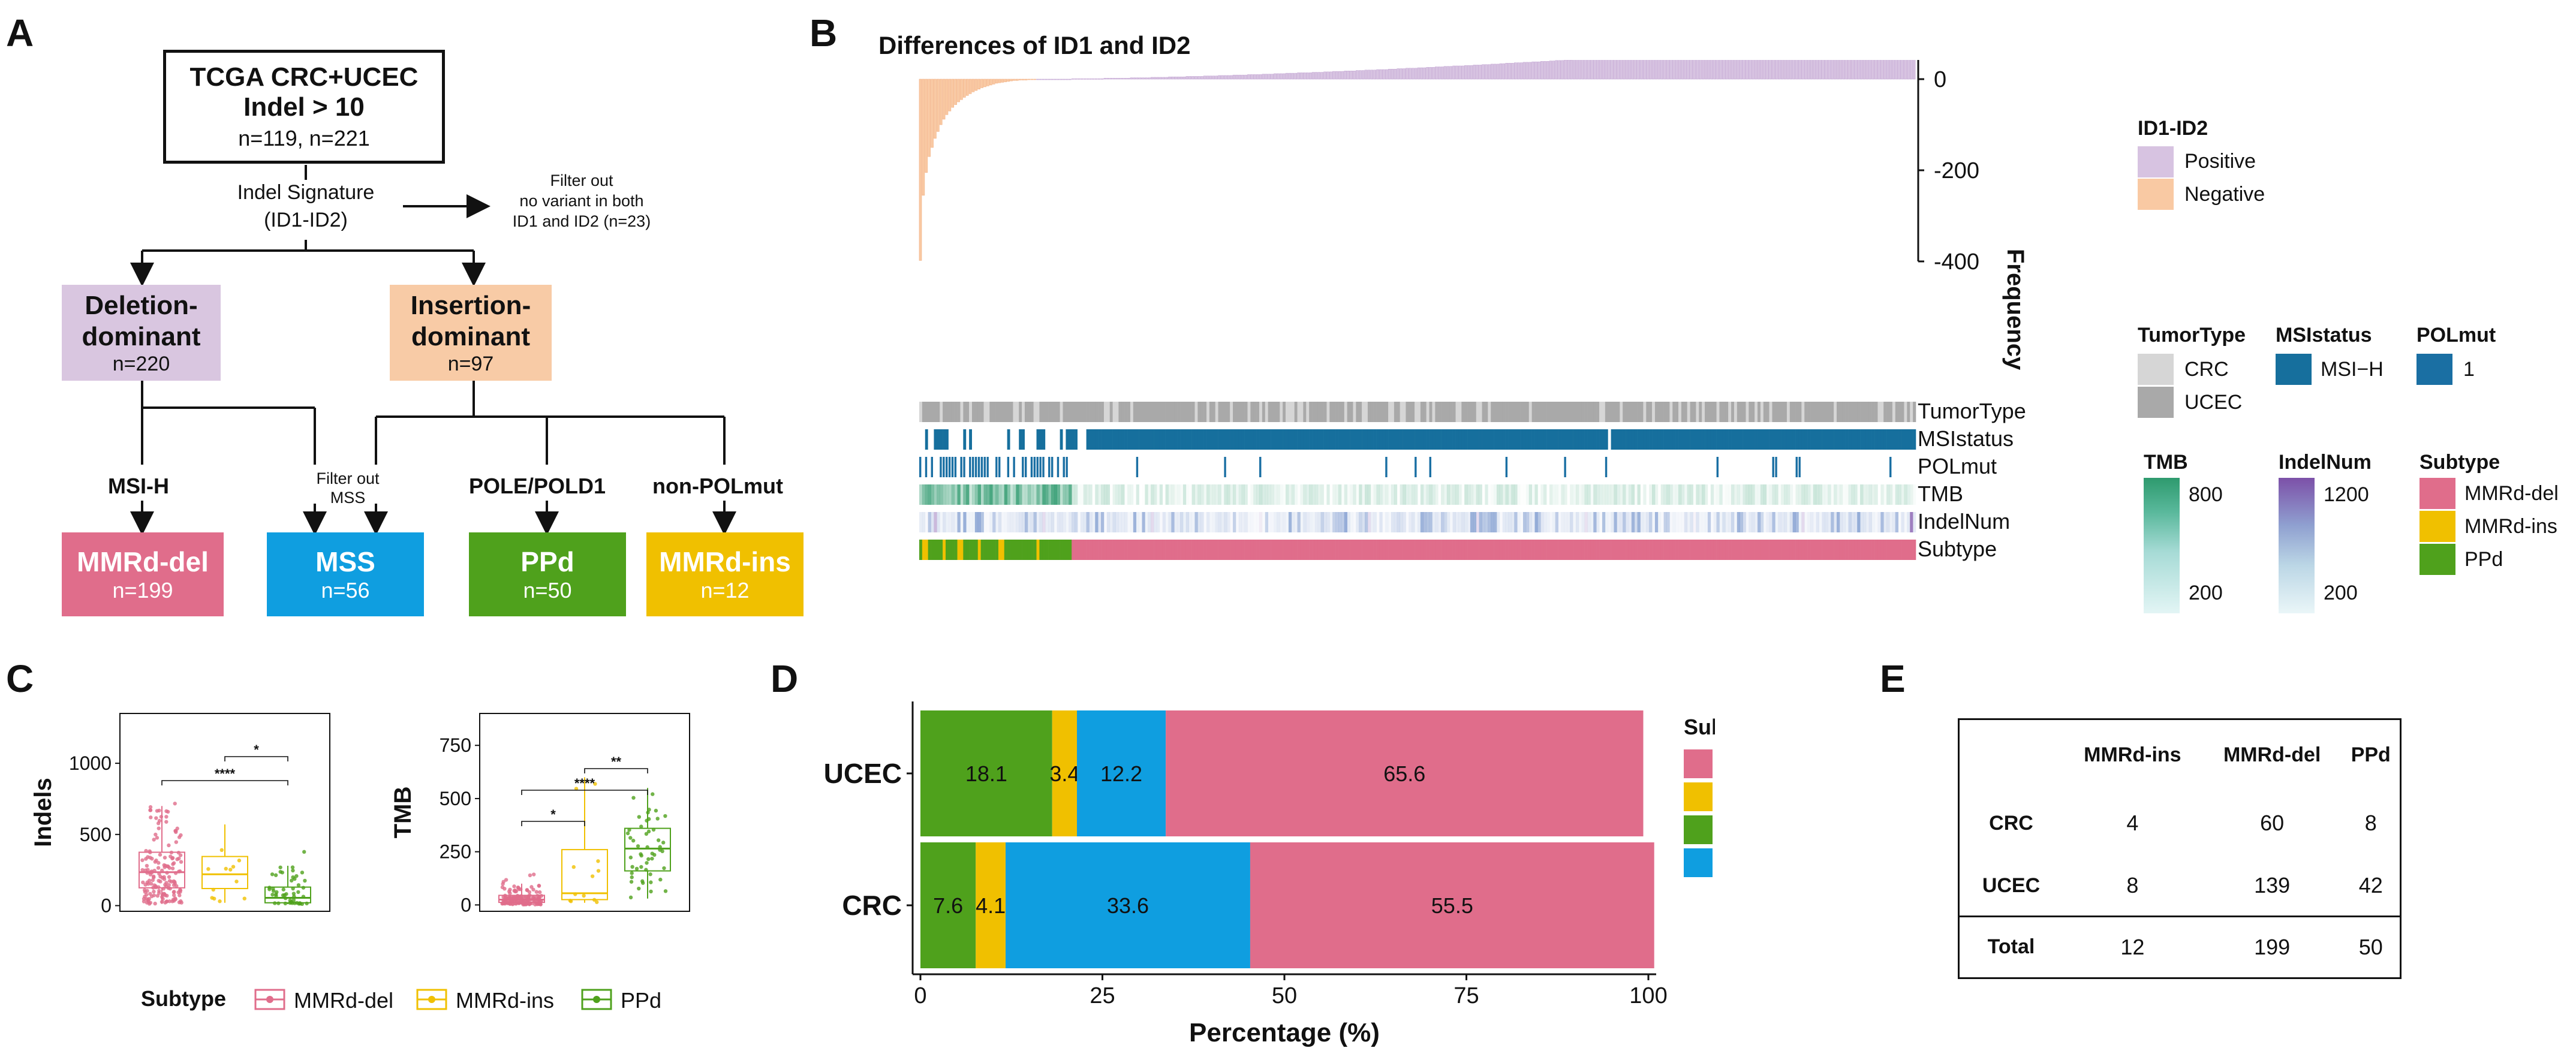 Image resolution: width=2576 pixels, height=1057 pixels. Describe the element at coordinates (547, 590) in the screenshot. I see `ppd-box-n: n=50` at that location.